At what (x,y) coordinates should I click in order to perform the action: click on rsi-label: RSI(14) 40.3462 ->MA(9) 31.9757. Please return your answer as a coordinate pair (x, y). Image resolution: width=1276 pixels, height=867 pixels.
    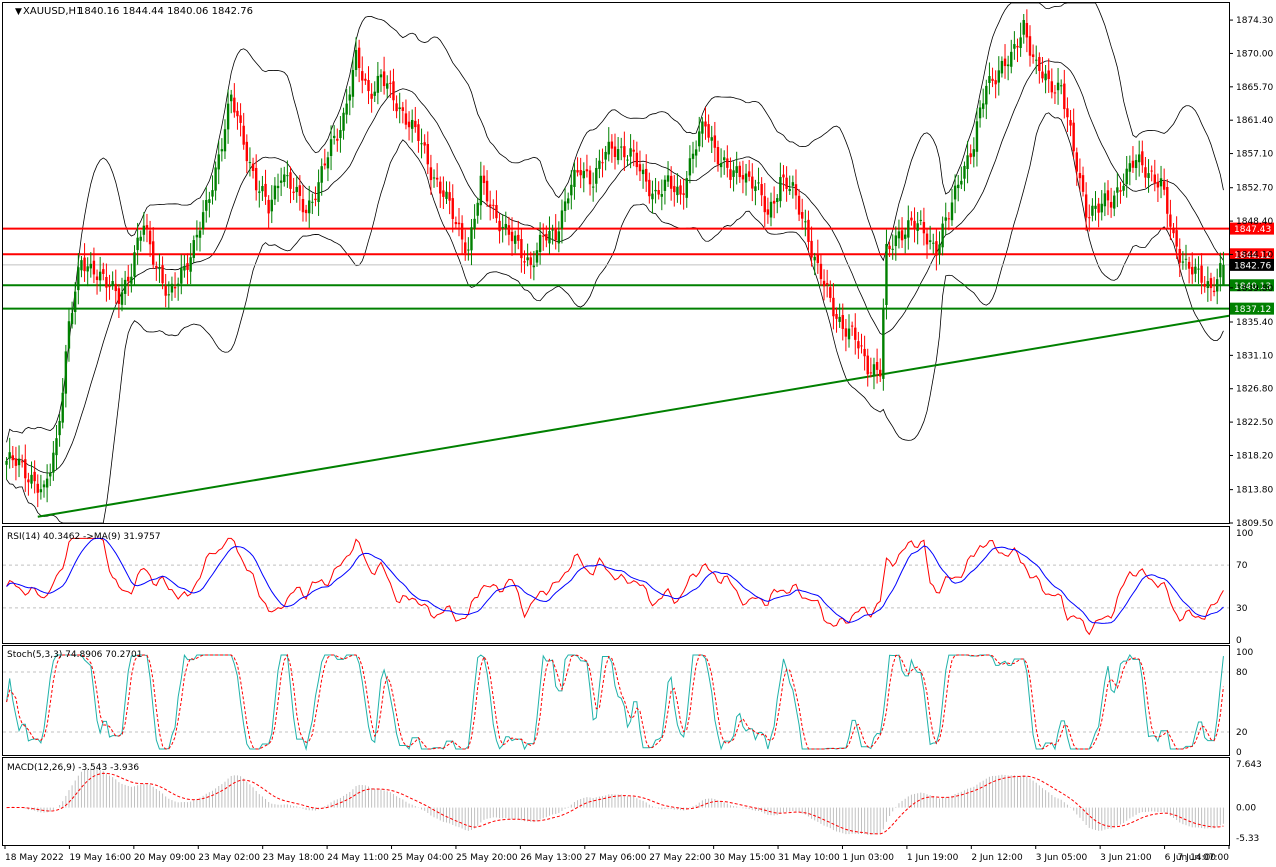
    Looking at the image, I should click on (84, 537).